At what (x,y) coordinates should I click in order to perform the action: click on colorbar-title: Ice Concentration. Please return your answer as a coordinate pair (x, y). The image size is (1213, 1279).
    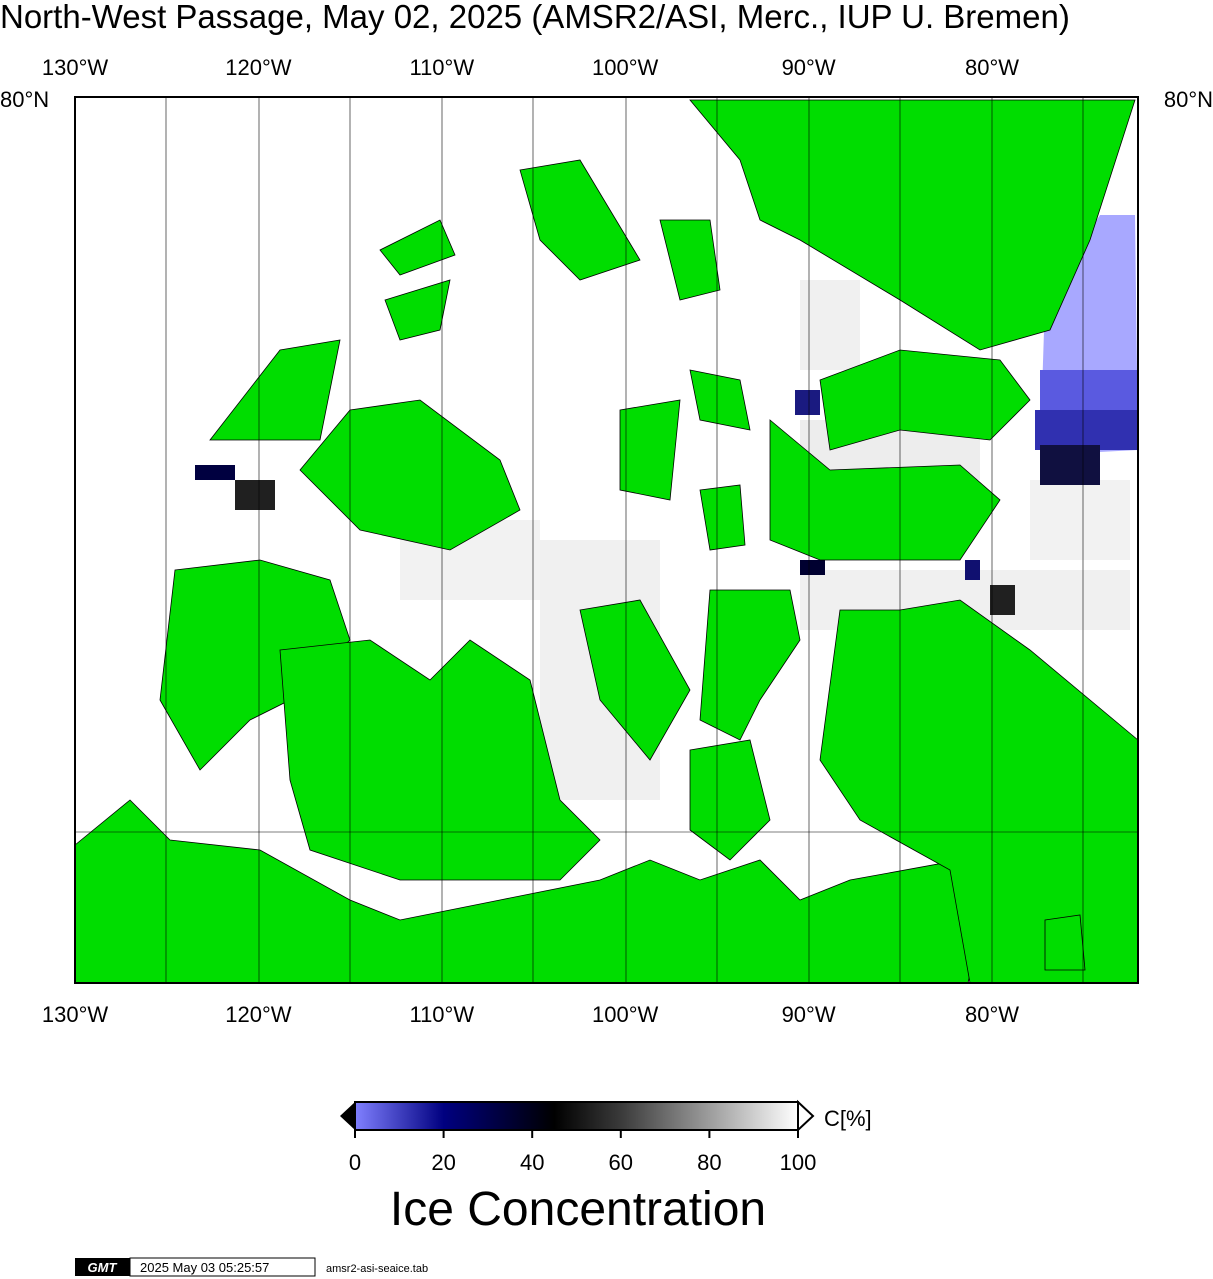
    Looking at the image, I should click on (578, 1209).